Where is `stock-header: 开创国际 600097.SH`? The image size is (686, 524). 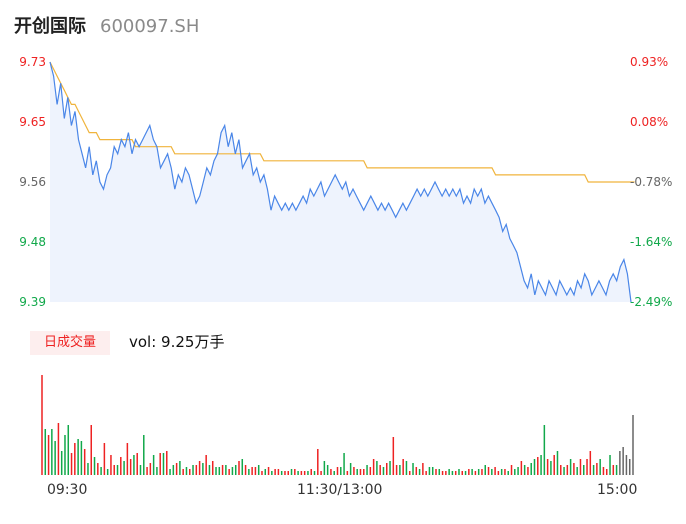
stock-header: 开创国际 600097.SH is located at coordinates (106, 26).